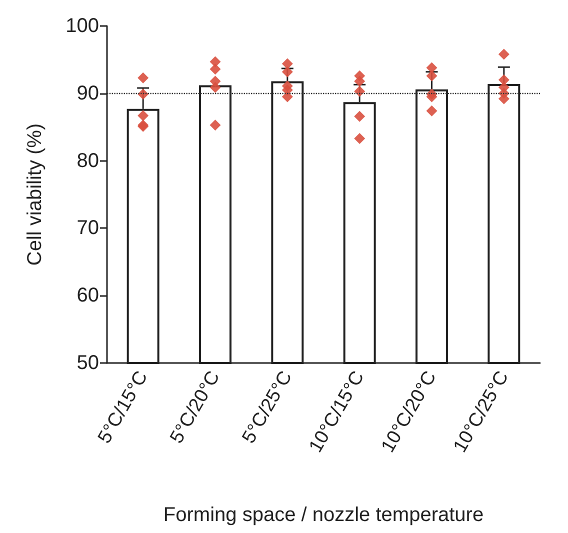 The image size is (568, 533). Describe the element at coordinates (82, 26) in the screenshot. I see `y-tick-label: 100` at that location.